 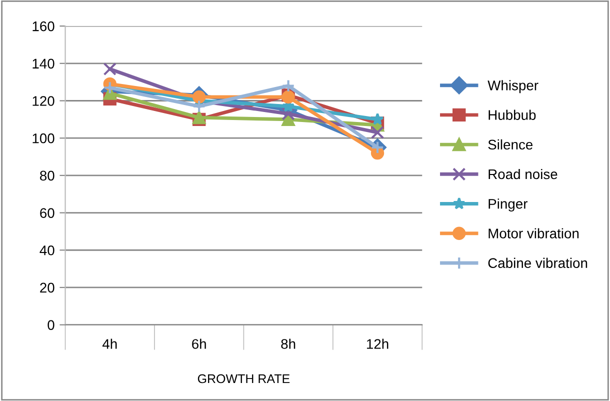 What do you see at coordinates (43, 26) in the screenshot?
I see `y-tick-label: 160` at bounding box center [43, 26].